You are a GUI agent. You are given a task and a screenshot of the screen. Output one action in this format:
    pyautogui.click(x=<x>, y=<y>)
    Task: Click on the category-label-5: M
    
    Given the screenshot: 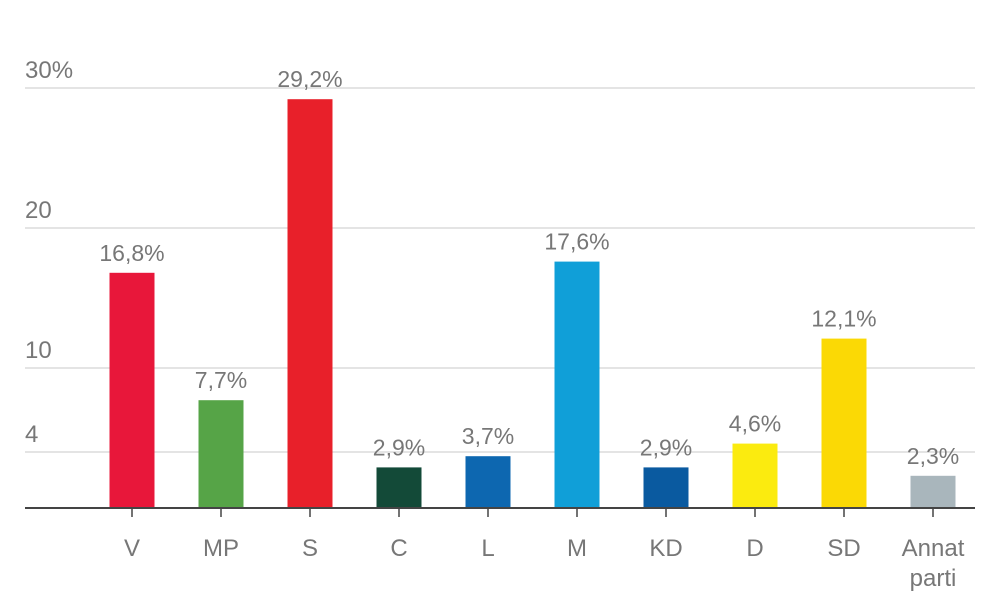 What is the action you would take?
    pyautogui.click(x=577, y=548)
    